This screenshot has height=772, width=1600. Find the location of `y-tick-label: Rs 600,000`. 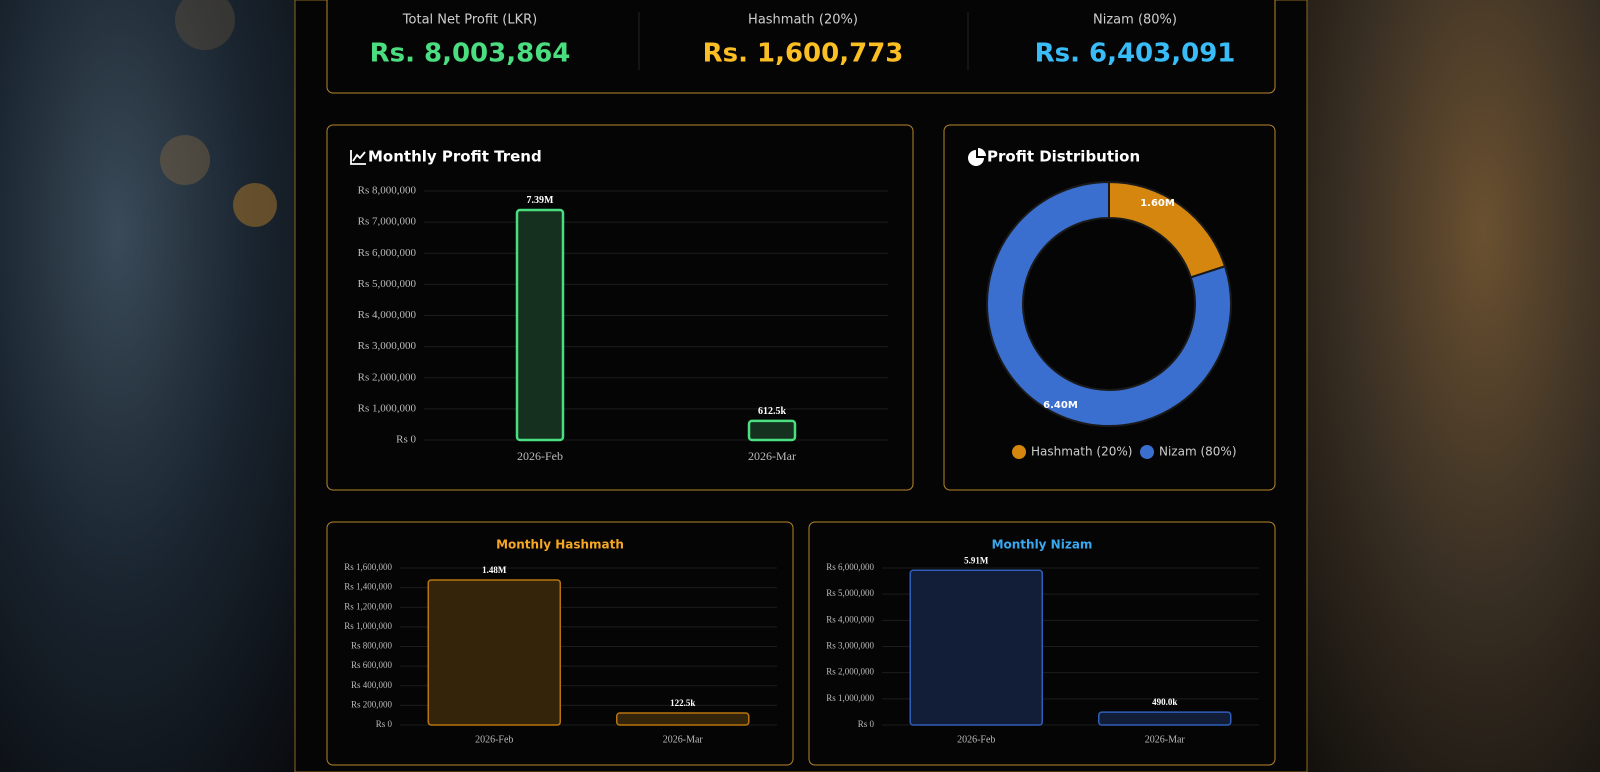

y-tick-label: Rs 600,000 is located at coordinates (372, 665).